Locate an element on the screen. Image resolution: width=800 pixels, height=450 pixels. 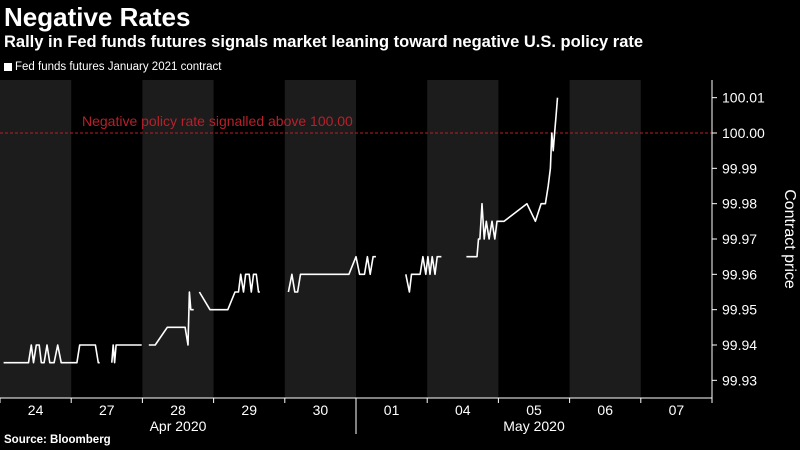
y-tick-label: 99.98 is located at coordinates (739, 204).